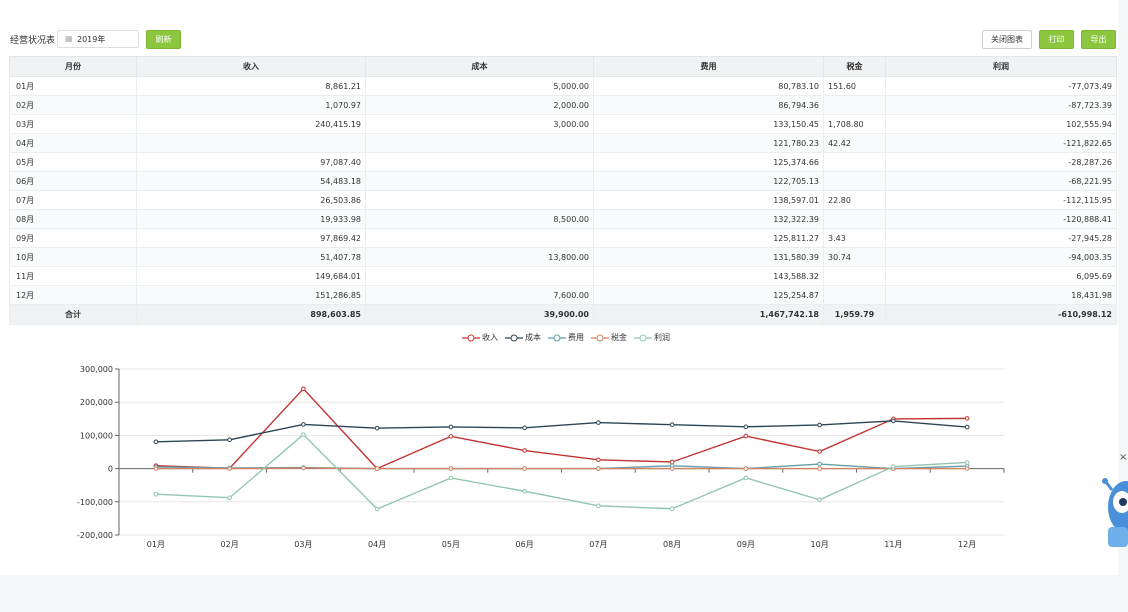  What do you see at coordinates (854, 143) in the screenshot?
I see `cell-tax: 42.42` at bounding box center [854, 143].